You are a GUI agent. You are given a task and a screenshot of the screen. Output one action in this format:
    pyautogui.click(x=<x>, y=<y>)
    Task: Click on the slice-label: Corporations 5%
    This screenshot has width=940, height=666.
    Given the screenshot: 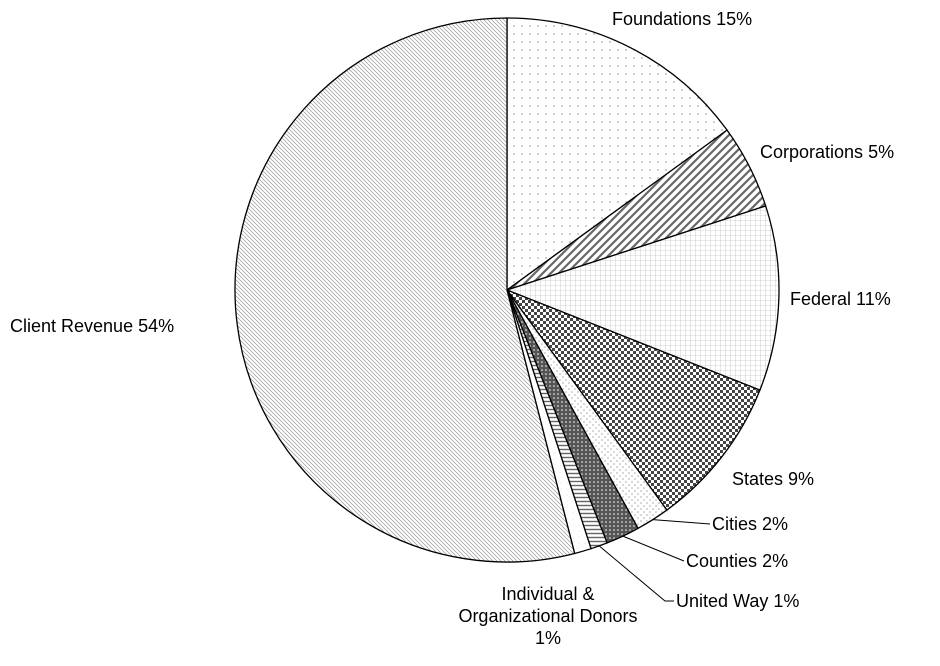 What is the action you would take?
    pyautogui.click(x=827, y=152)
    